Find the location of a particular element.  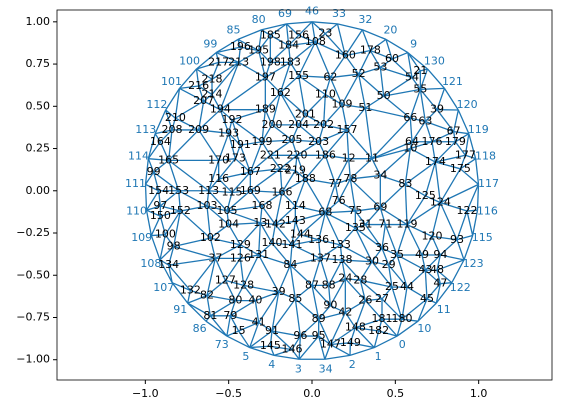

boundary-node-label: 34 is located at coordinates (326, 368).